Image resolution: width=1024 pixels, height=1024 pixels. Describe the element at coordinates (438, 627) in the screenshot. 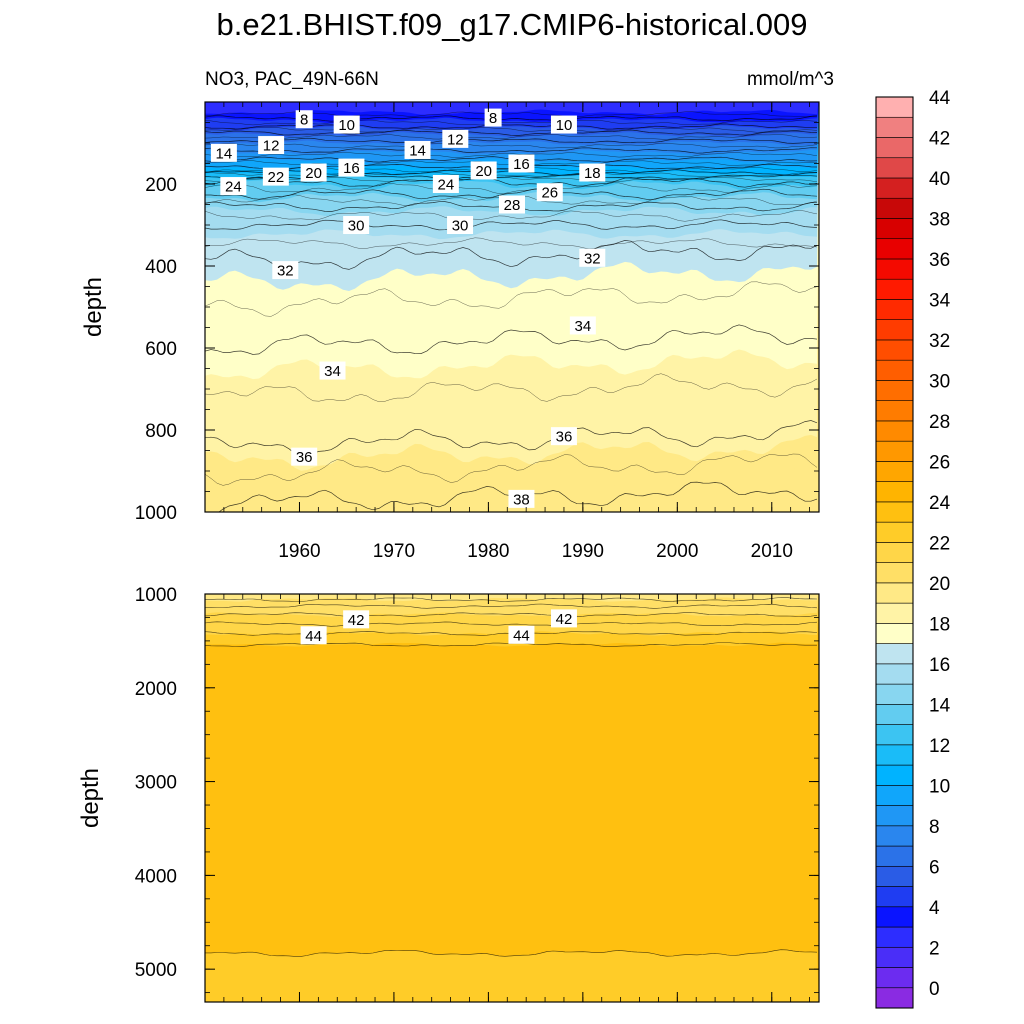

I see `bottom-contour-labels: 42 42 44 44` at that location.